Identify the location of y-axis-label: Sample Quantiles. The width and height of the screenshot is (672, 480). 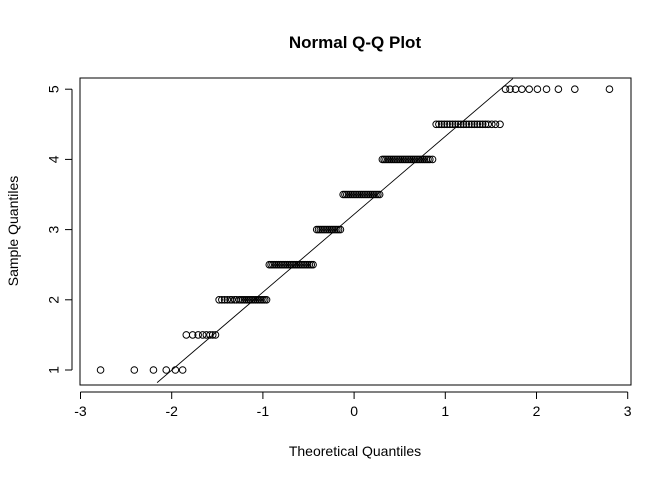
(13, 231).